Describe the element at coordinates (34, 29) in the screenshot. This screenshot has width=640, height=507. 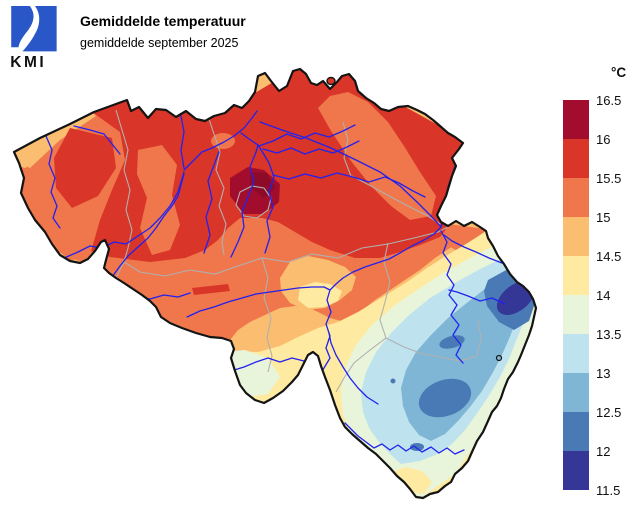
I see `kmi-logo-glyph` at that location.